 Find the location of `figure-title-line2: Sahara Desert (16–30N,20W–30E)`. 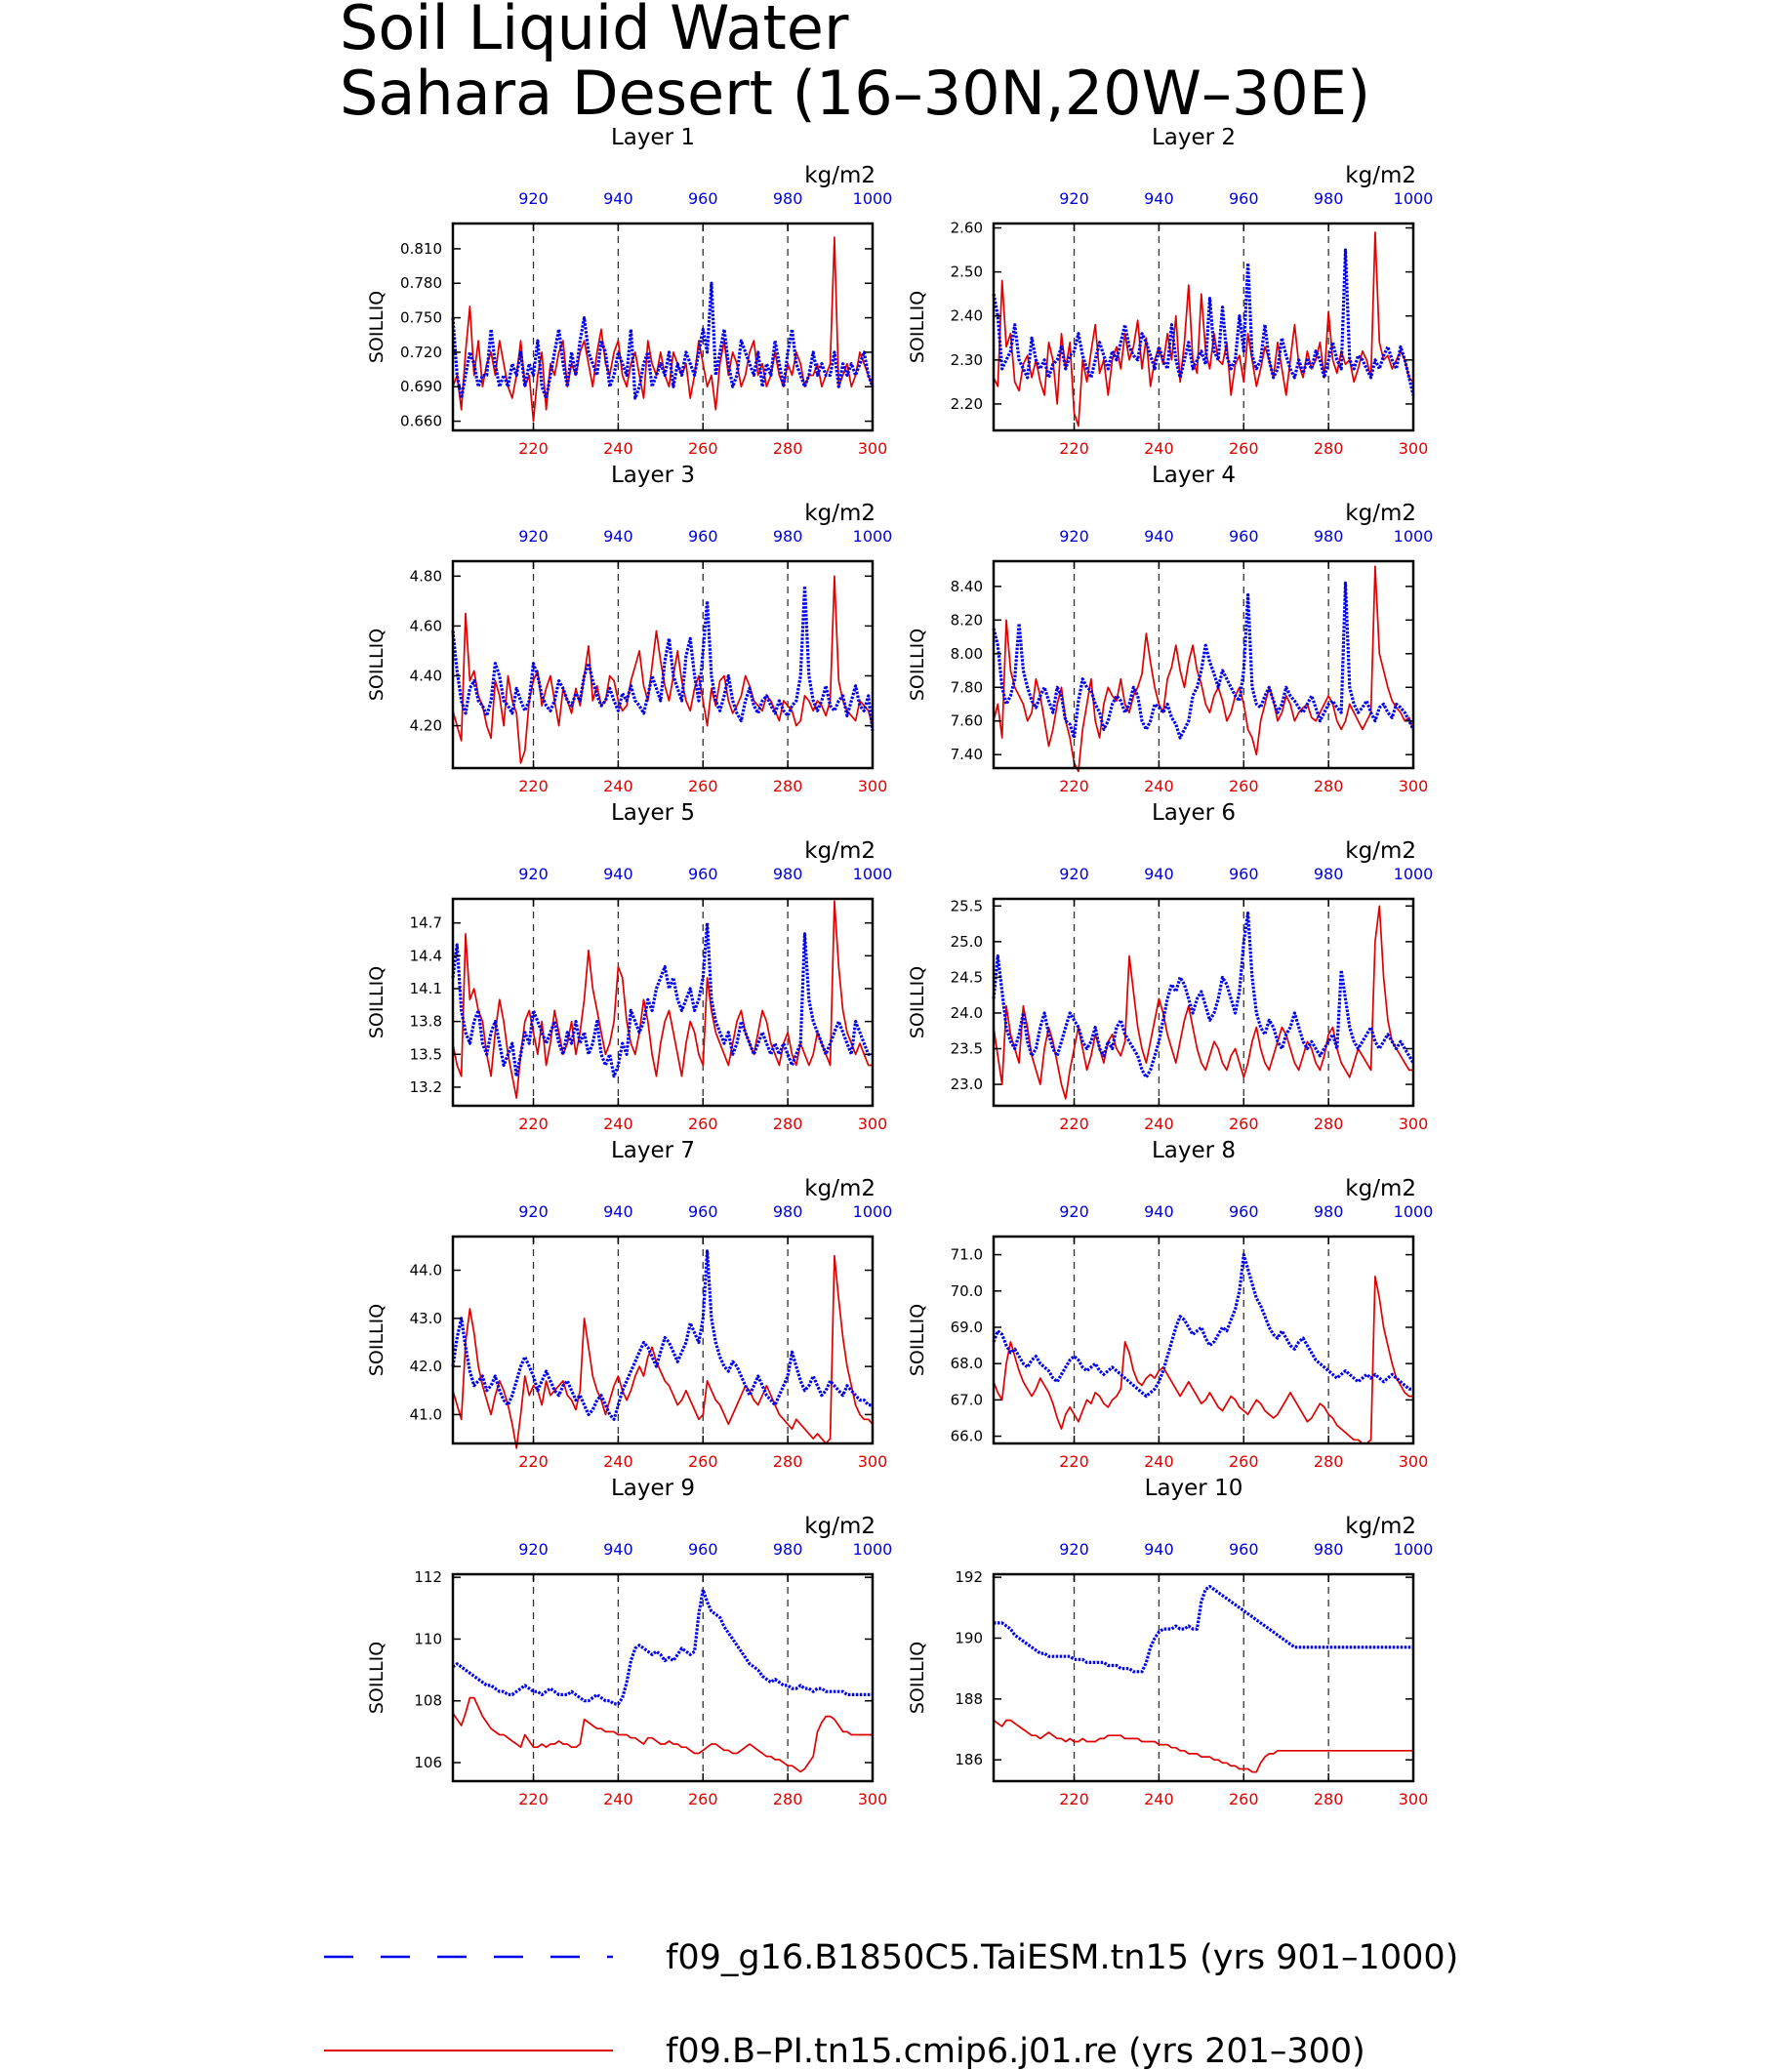

figure-title-line2: Sahara Desert (16–30N,20W–30E) is located at coordinates (855, 94).